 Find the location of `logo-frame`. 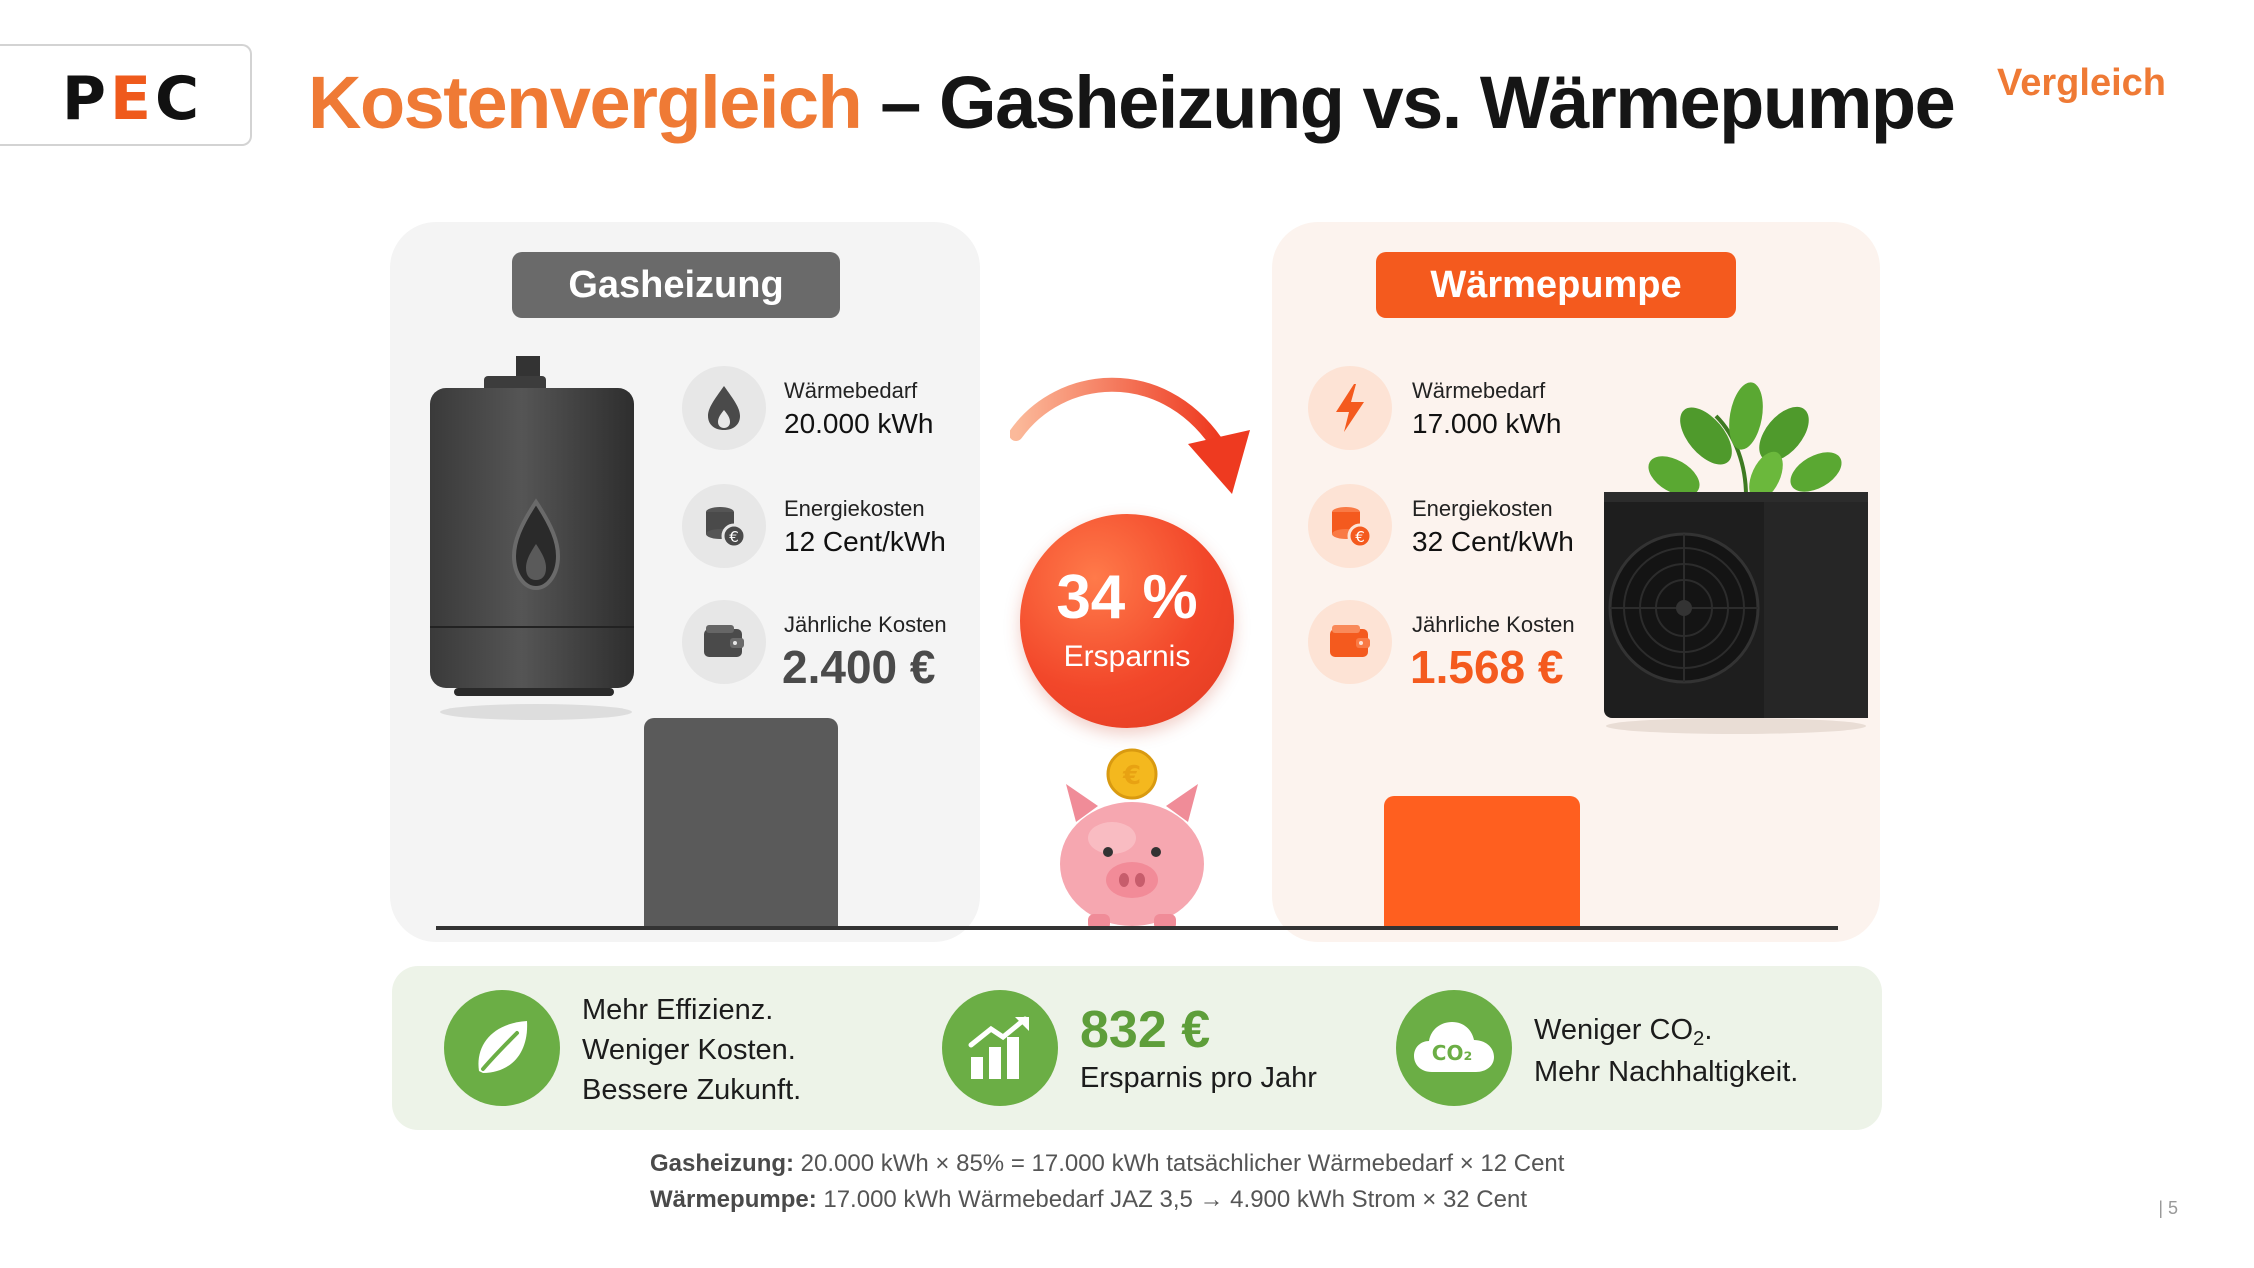

logo-frame is located at coordinates (126, 95).